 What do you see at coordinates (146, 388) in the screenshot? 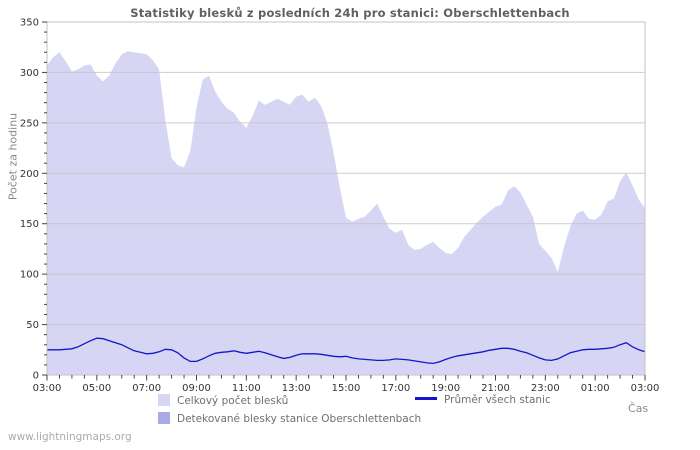
I see `x-tick-label: 07:00` at bounding box center [146, 388].